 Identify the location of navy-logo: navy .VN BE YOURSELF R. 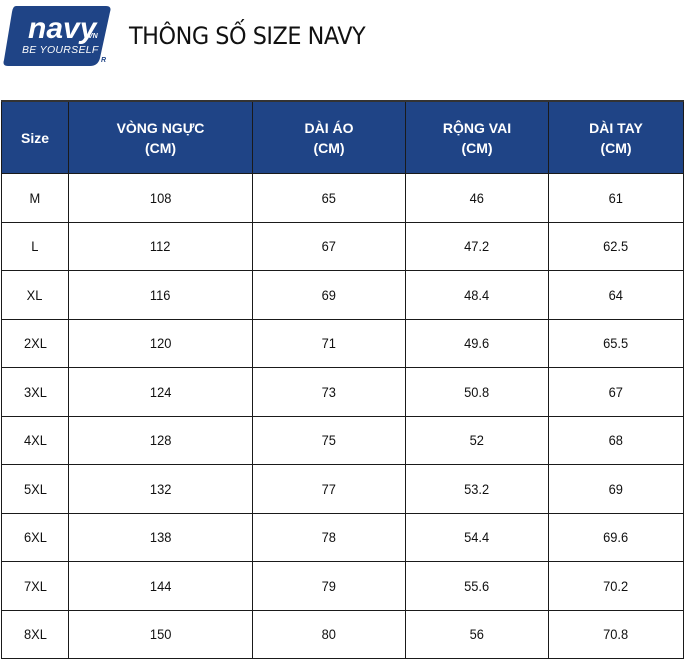
(57, 36).